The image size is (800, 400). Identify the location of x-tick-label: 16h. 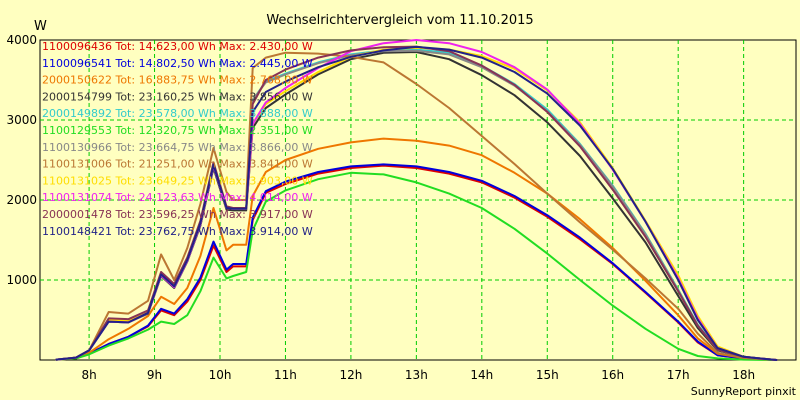
(612, 375).